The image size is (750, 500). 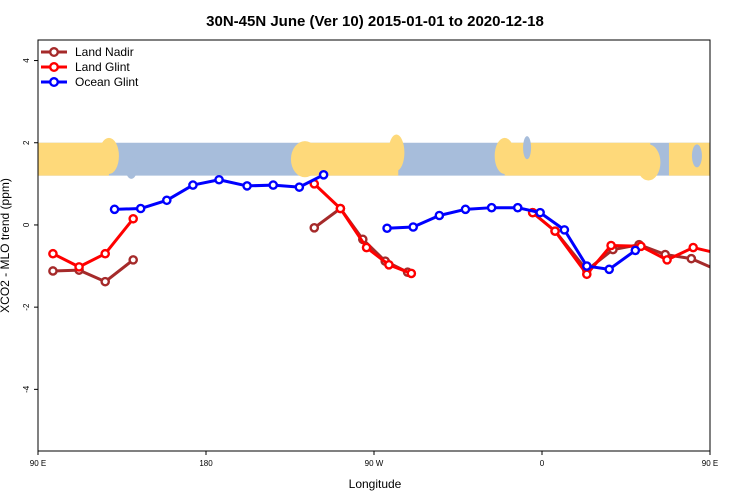 I want to click on legend-label: Land Glint, so click(x=102, y=67).